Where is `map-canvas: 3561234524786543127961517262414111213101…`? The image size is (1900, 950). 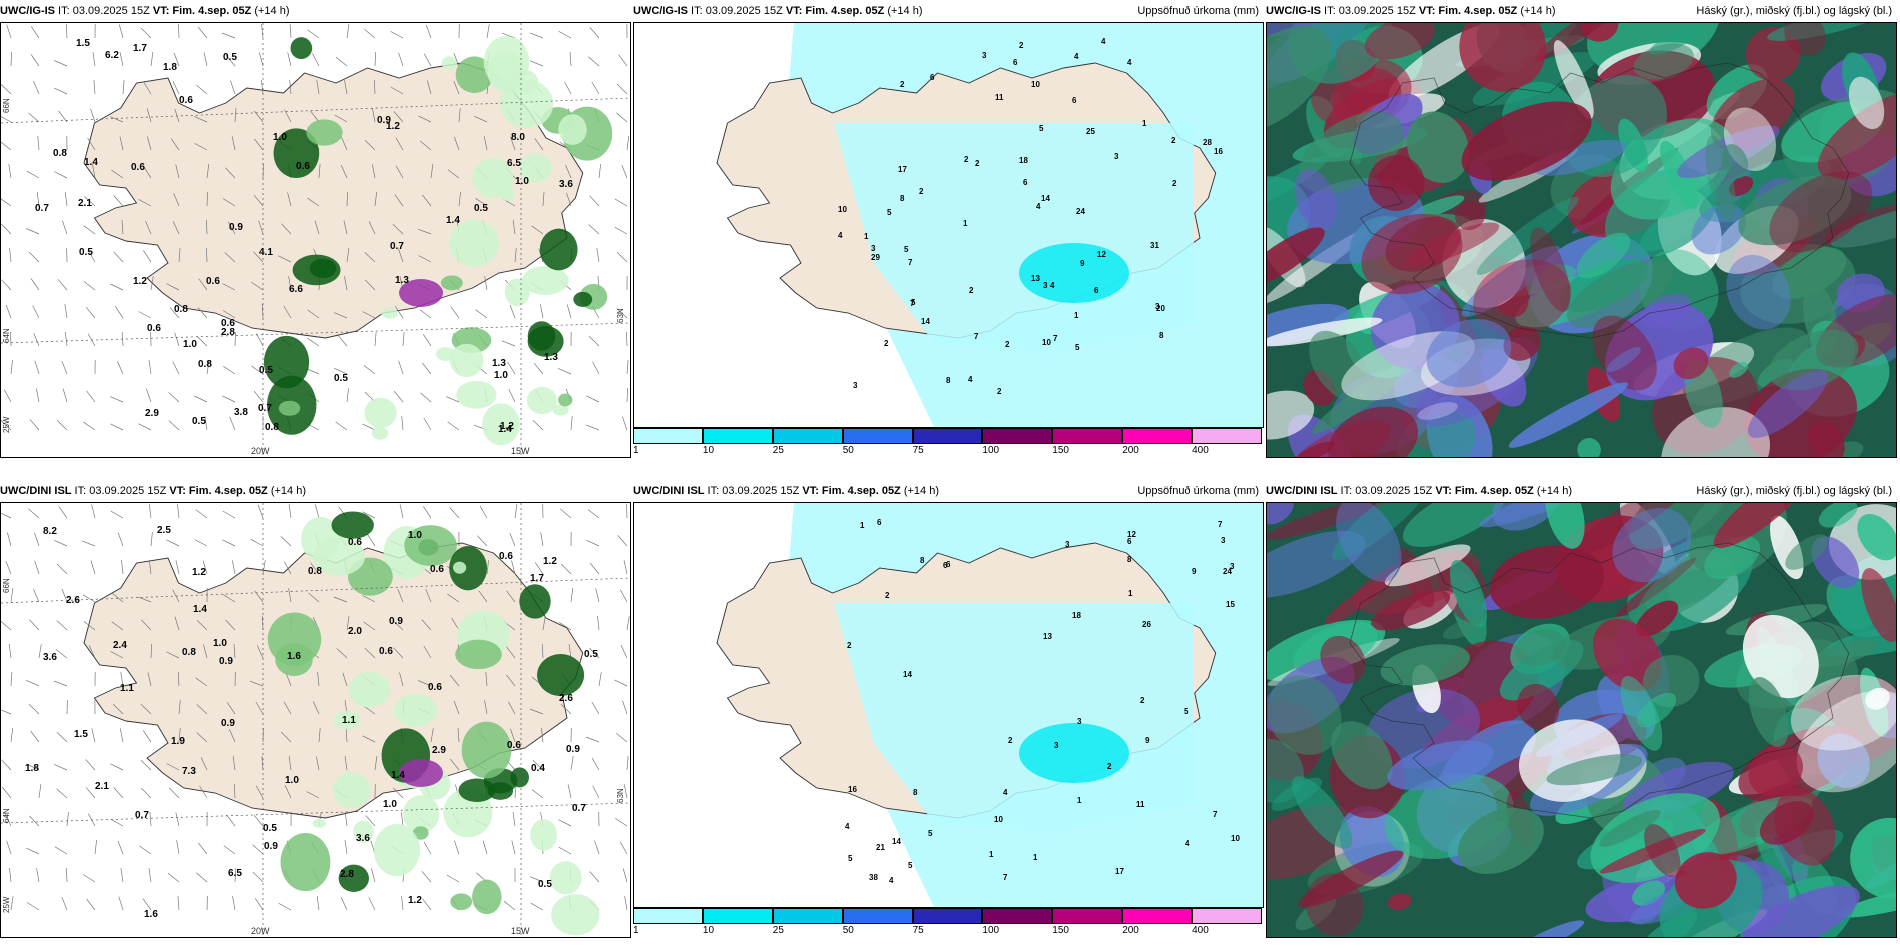 map-canvas: 3561234524786543127961517262414111213101… is located at coordinates (948, 705).